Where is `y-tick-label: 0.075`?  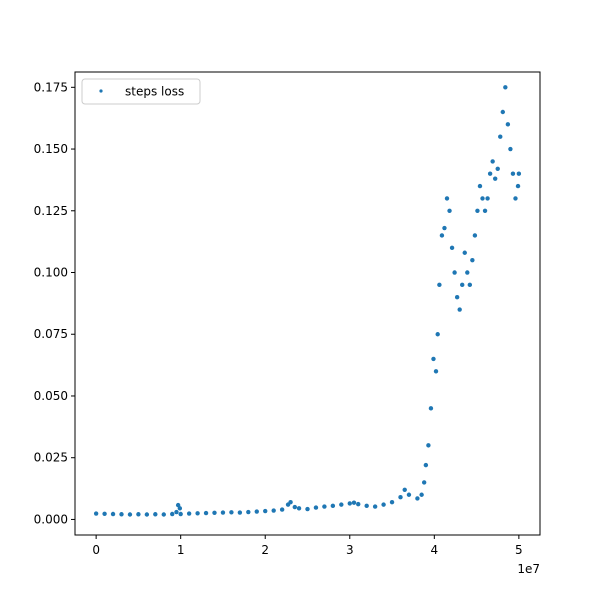
y-tick-label: 0.075 is located at coordinates (51, 334).